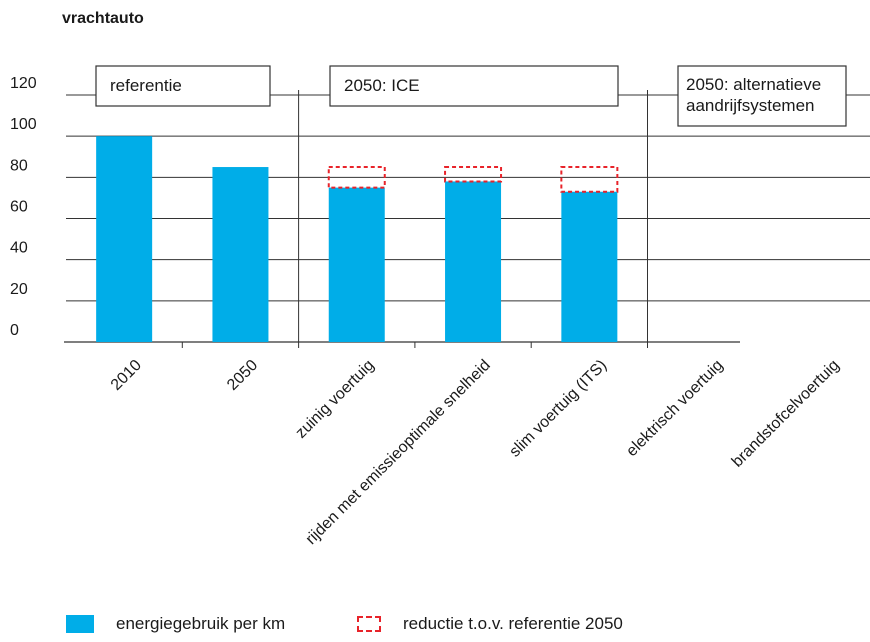 Image resolution: width=870 pixels, height=642 pixels. I want to click on y-tick-60: 60, so click(19, 207).